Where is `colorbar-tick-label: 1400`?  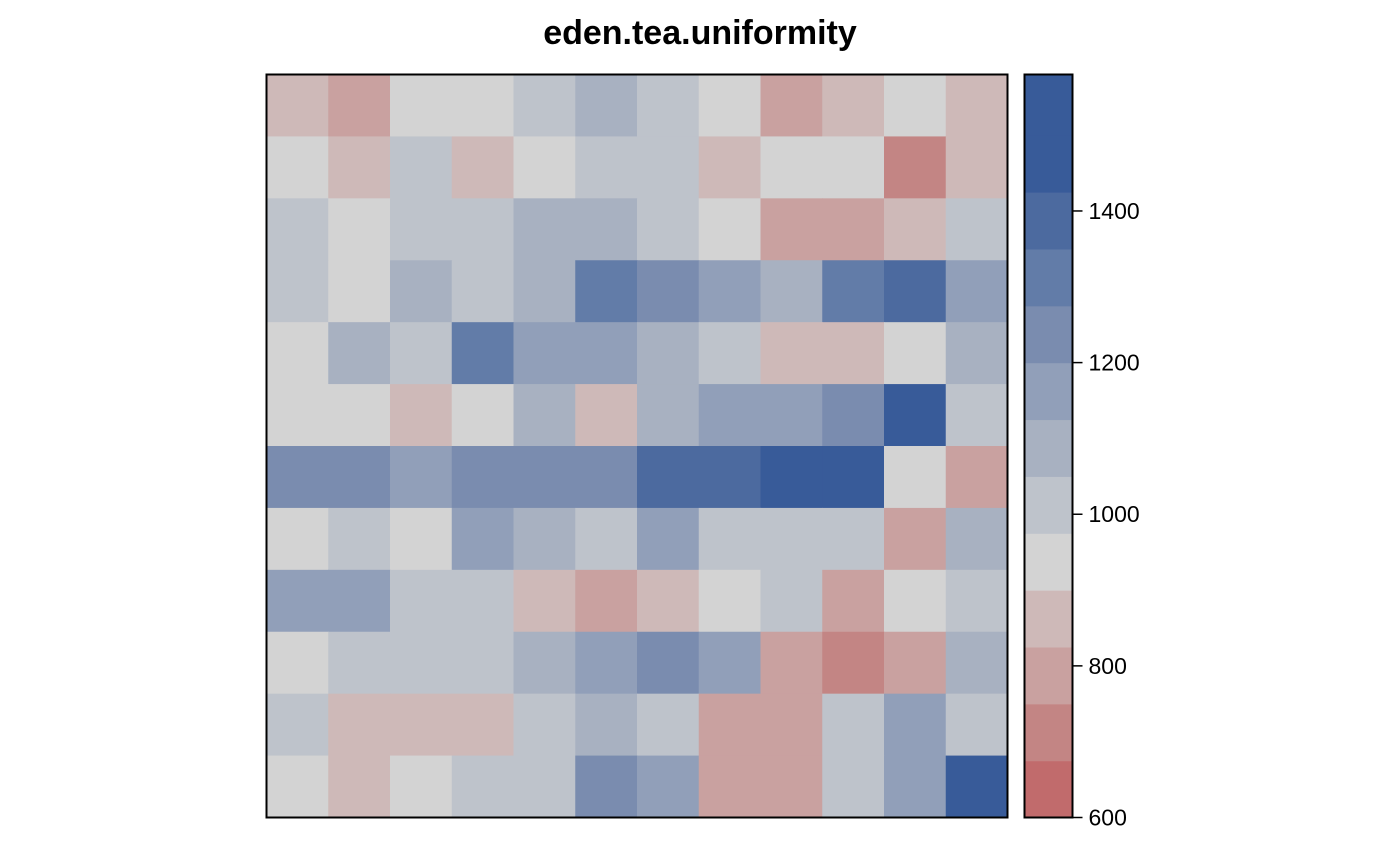
colorbar-tick-label: 1400 is located at coordinates (1114, 211).